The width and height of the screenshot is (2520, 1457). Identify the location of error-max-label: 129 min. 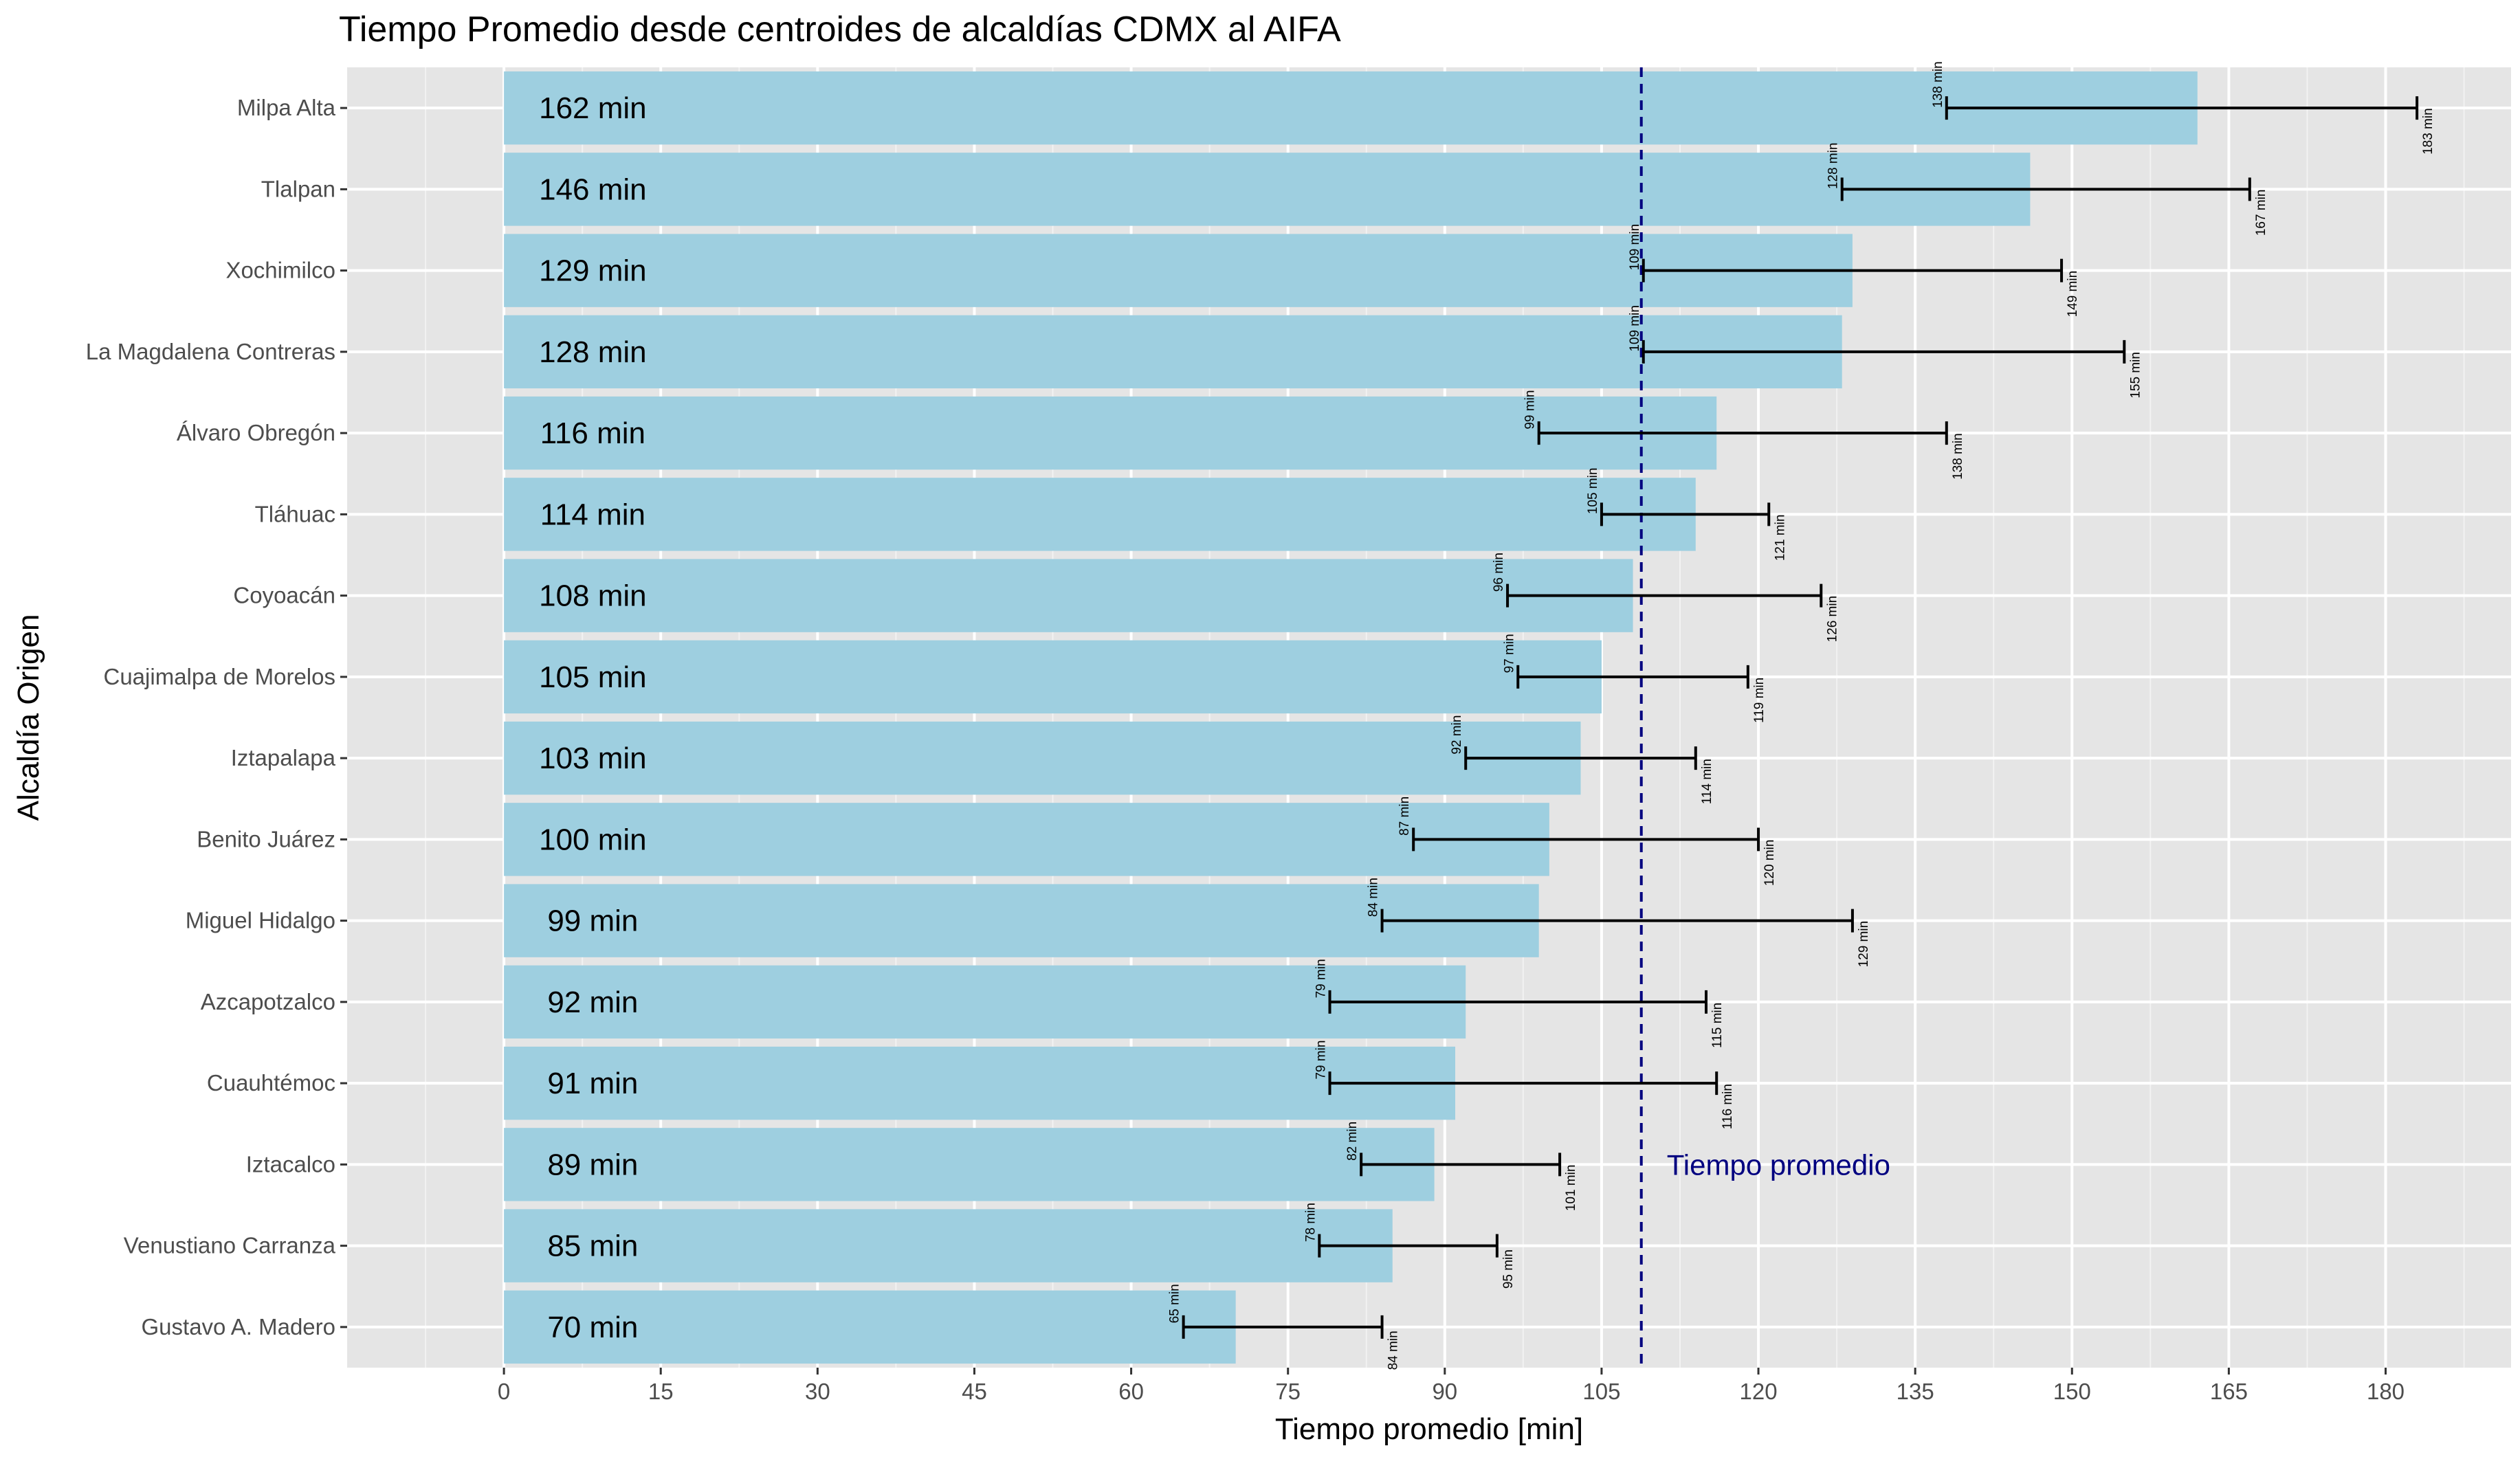
(1864, 944).